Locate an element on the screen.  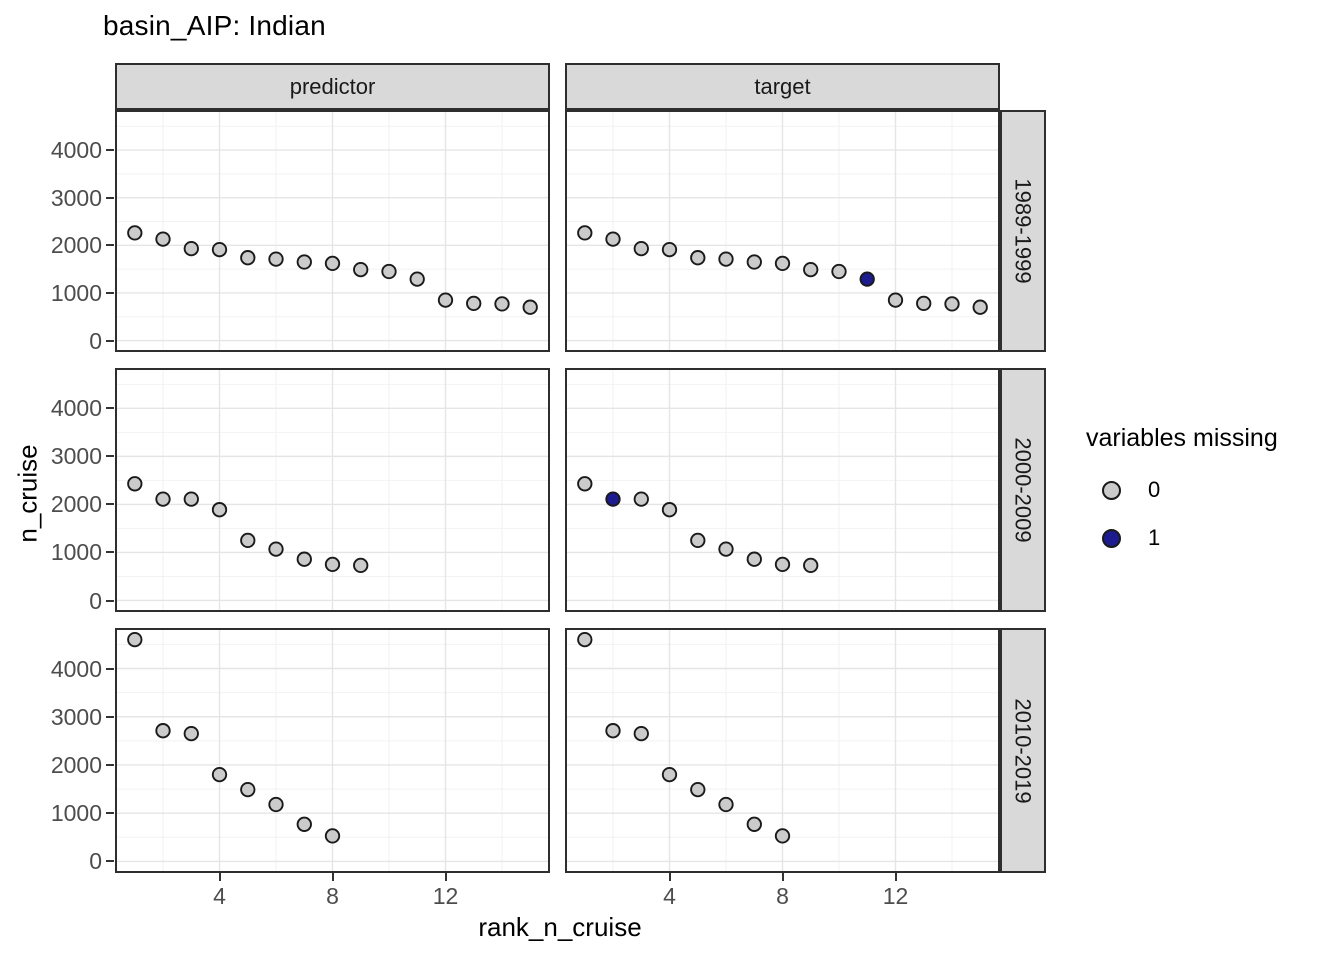
x-tick-label: 4 is located at coordinates (669, 896).